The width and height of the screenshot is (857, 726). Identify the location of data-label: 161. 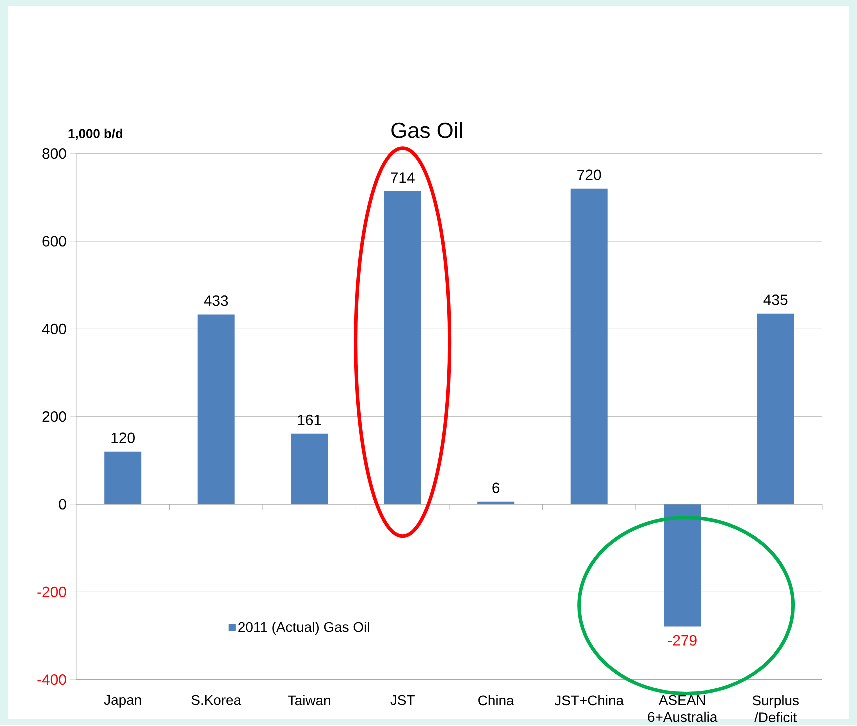
(310, 420).